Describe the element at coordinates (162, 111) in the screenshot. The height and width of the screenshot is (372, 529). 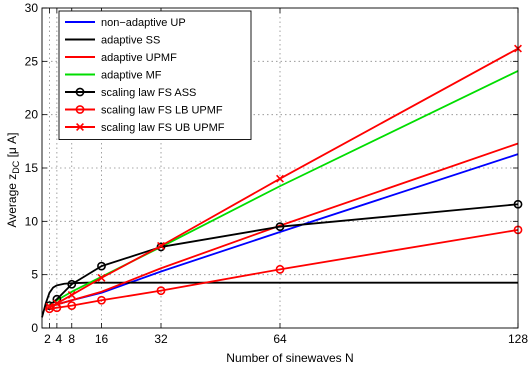
I see `legend-label: scaling law FS LB UPMF` at that location.